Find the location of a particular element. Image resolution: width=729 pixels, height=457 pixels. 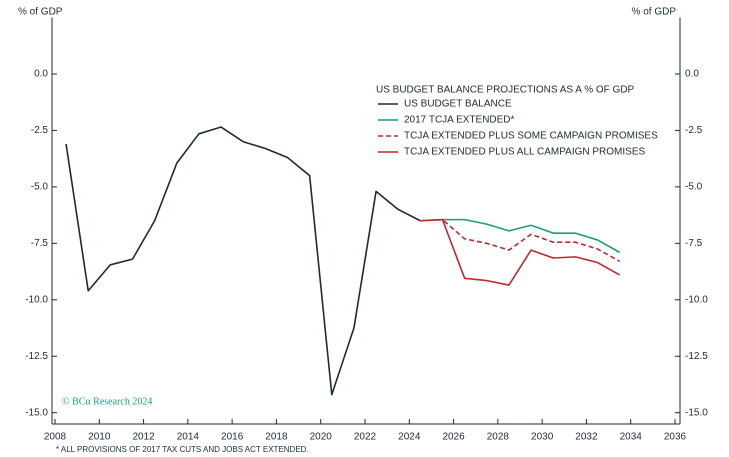

x-tick-label: 2018 is located at coordinates (276, 437).